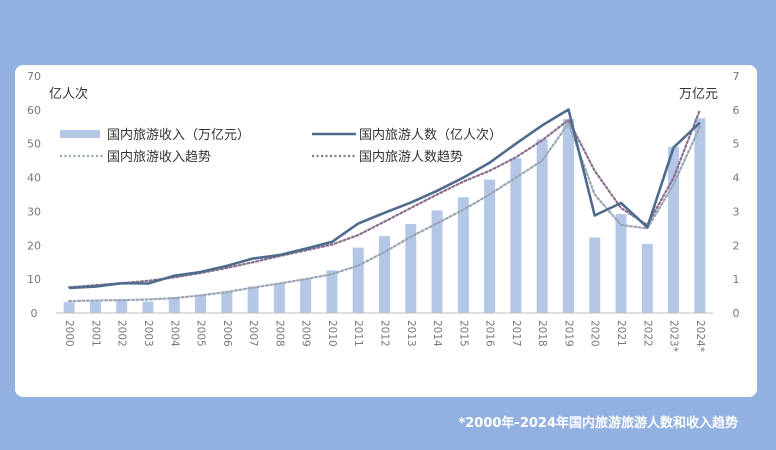 The image size is (776, 450). Describe the element at coordinates (148, 333) in the screenshot. I see `x-tick-2003: 2003` at that location.